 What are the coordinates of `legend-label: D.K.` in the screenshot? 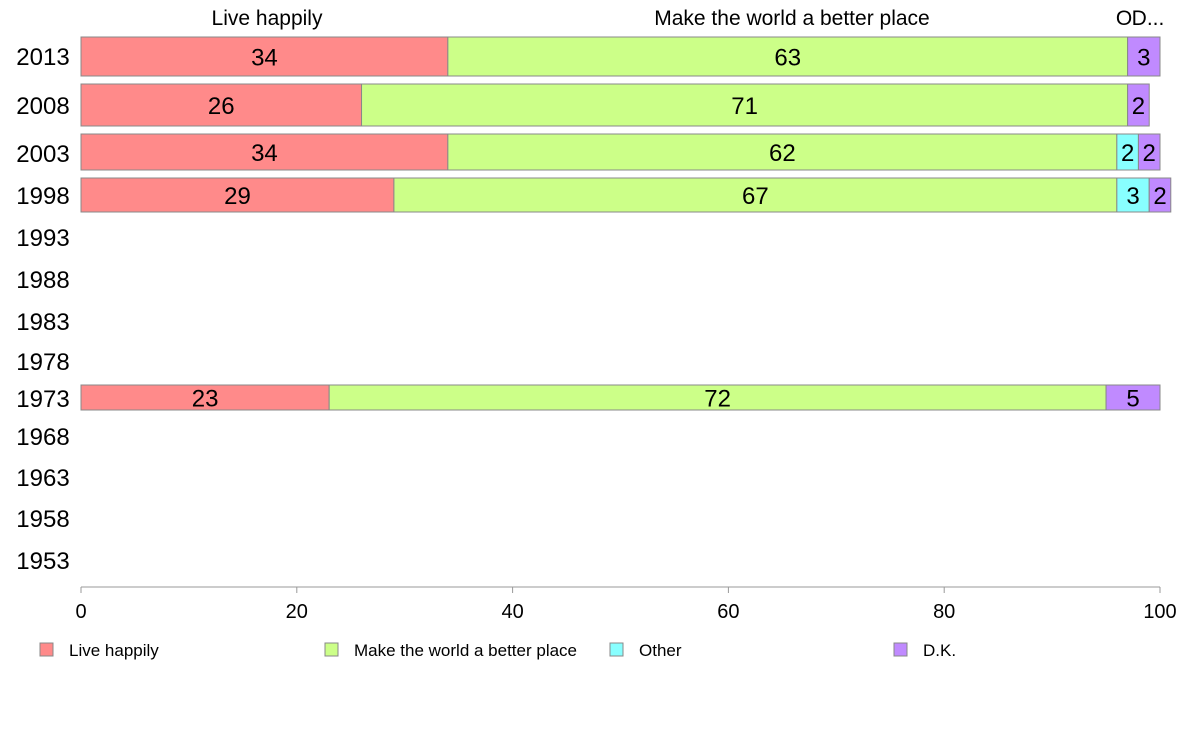 It's located at (939, 650).